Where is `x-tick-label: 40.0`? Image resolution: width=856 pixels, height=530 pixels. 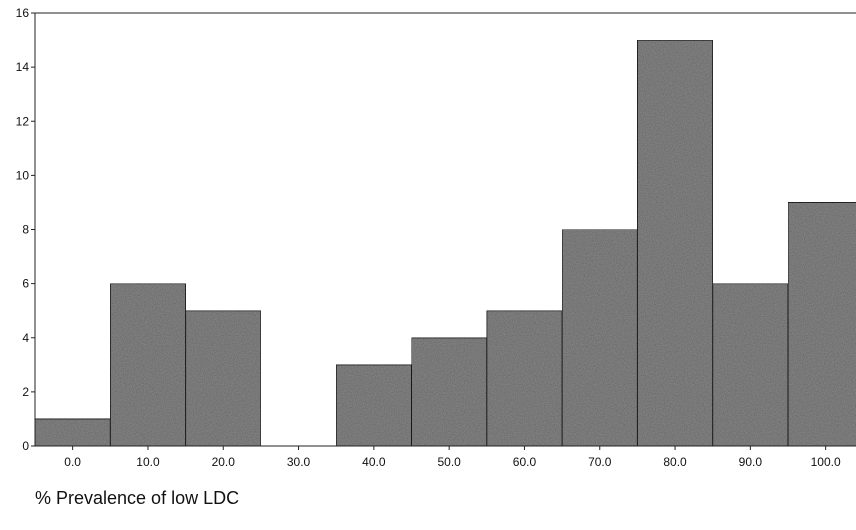
x-tick-label: 40.0 is located at coordinates (374, 462).